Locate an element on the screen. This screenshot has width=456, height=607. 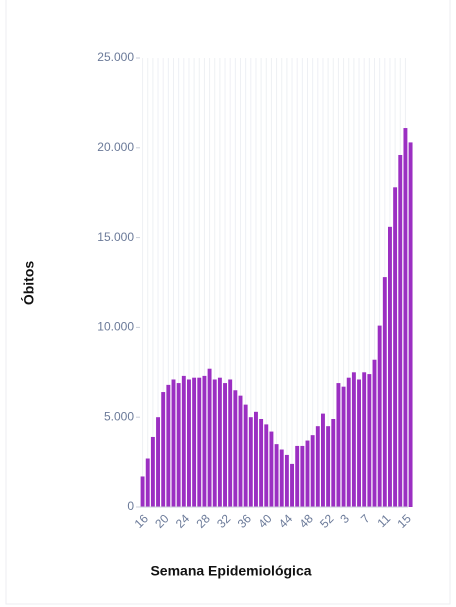
y-tick-label: 0 is located at coordinates (130, 506).